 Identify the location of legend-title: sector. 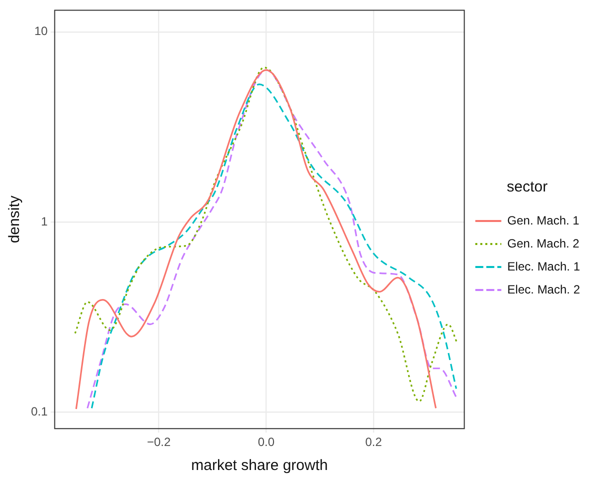
(527, 187).